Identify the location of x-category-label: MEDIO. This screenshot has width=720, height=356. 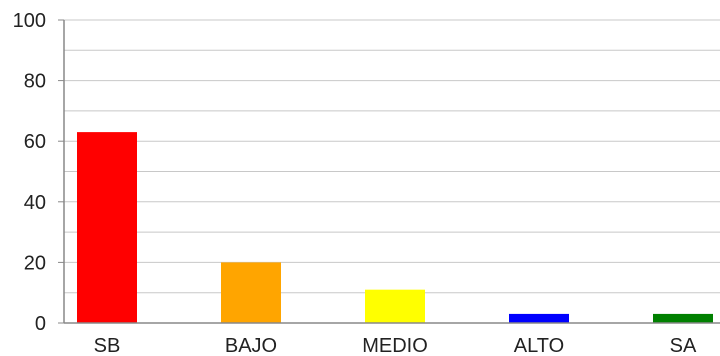
(395, 345).